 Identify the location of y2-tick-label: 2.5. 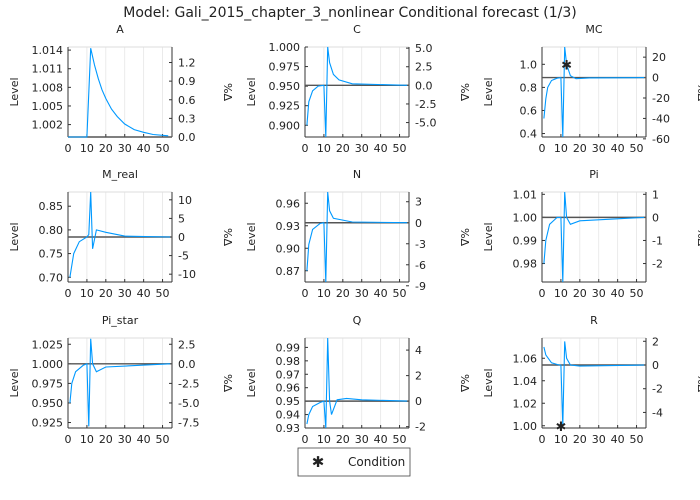
(187, 344).